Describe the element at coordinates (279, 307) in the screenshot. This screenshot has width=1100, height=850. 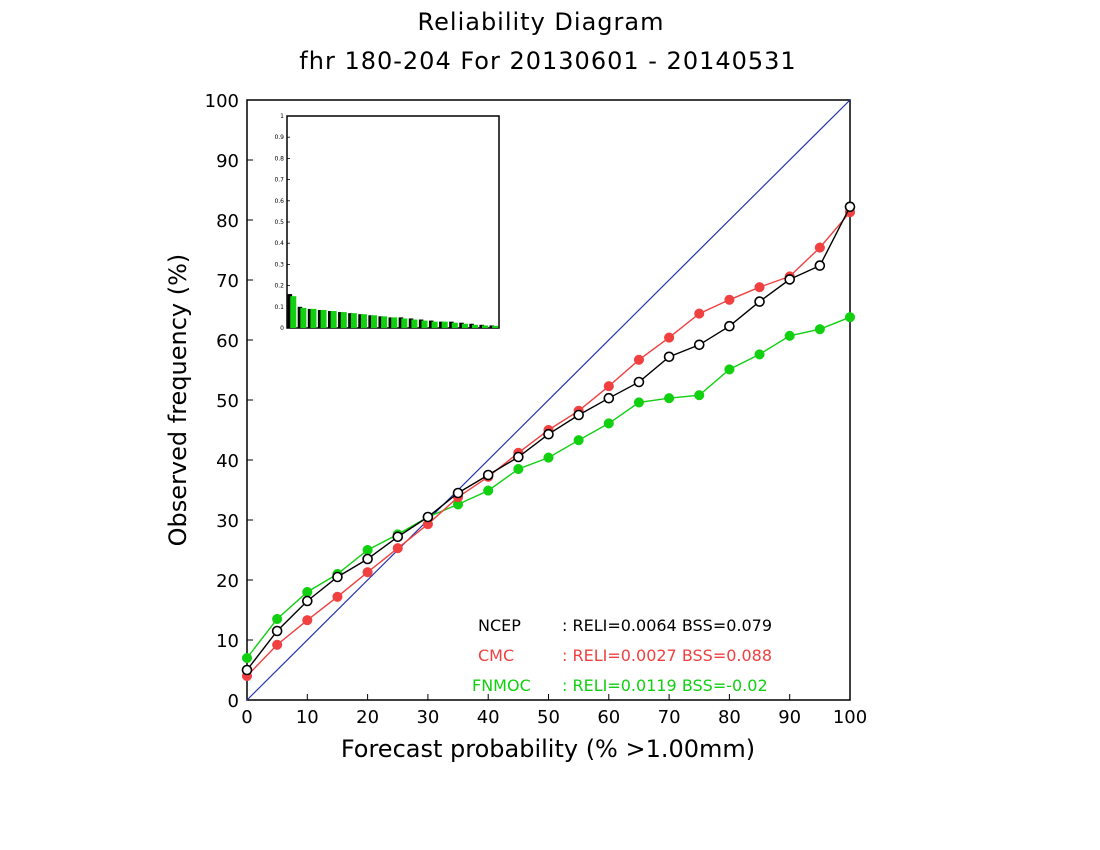
I see `inset-tick-label: 0.1` at that location.